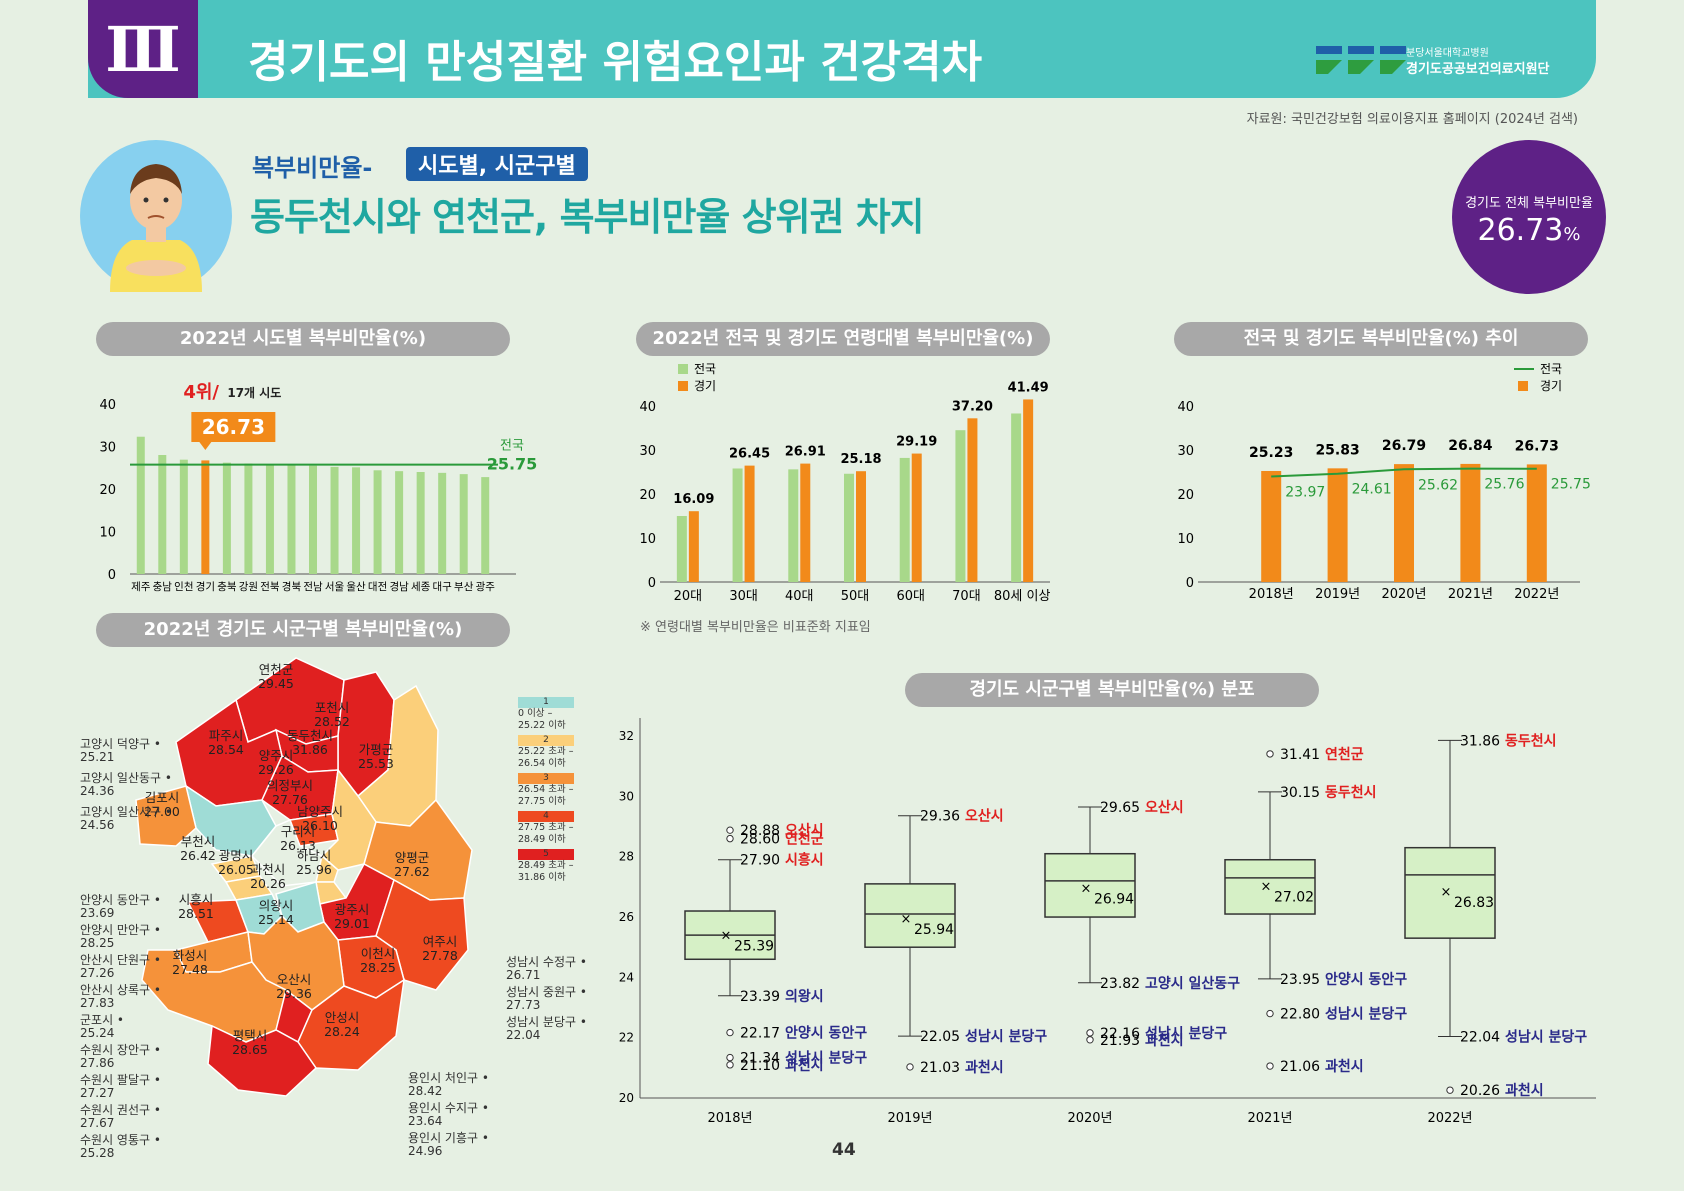 The width and height of the screenshot is (1684, 1191). What do you see at coordinates (760, 1066) in the screenshot?
I see `annotation-value: 21.10` at bounding box center [760, 1066].